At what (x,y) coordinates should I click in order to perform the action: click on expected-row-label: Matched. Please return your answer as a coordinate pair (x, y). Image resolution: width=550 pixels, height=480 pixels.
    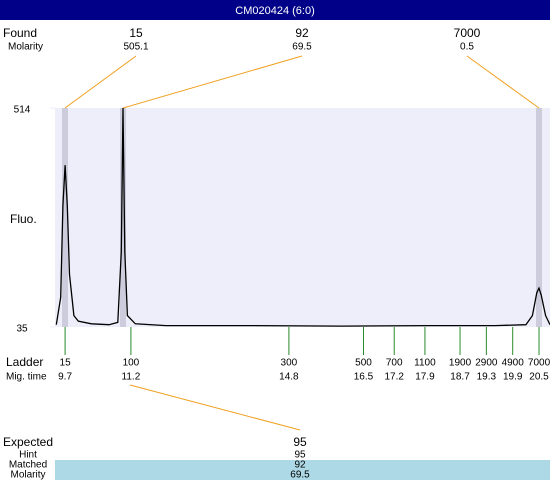
    Looking at the image, I should click on (28, 465).